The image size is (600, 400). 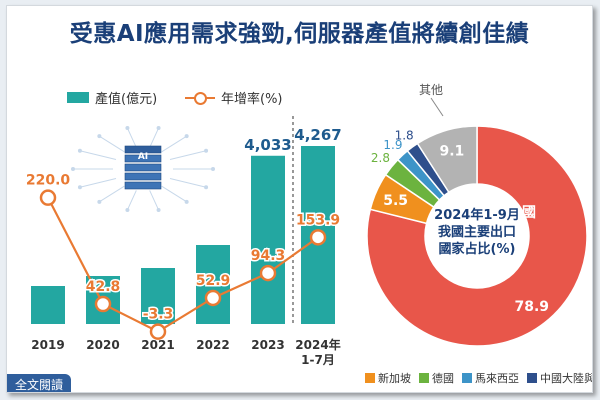 What do you see at coordinates (39, 383) in the screenshot?
I see `read-full-button: 全文閱讀` at bounding box center [39, 383].